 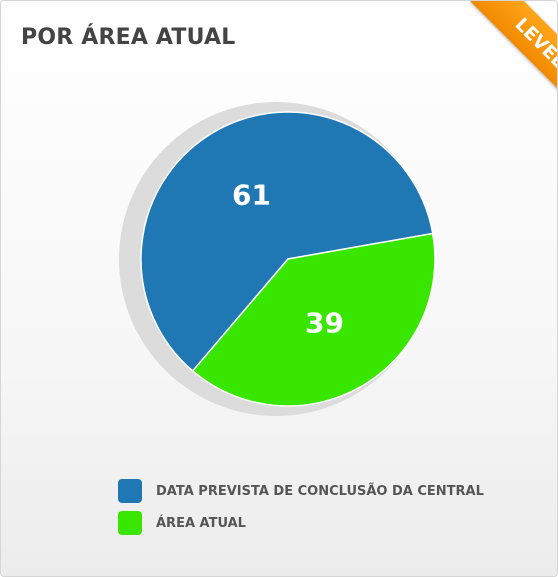 What do you see at coordinates (301, 523) in the screenshot?
I see `legend-item: ÁREA ATUAL` at bounding box center [301, 523].